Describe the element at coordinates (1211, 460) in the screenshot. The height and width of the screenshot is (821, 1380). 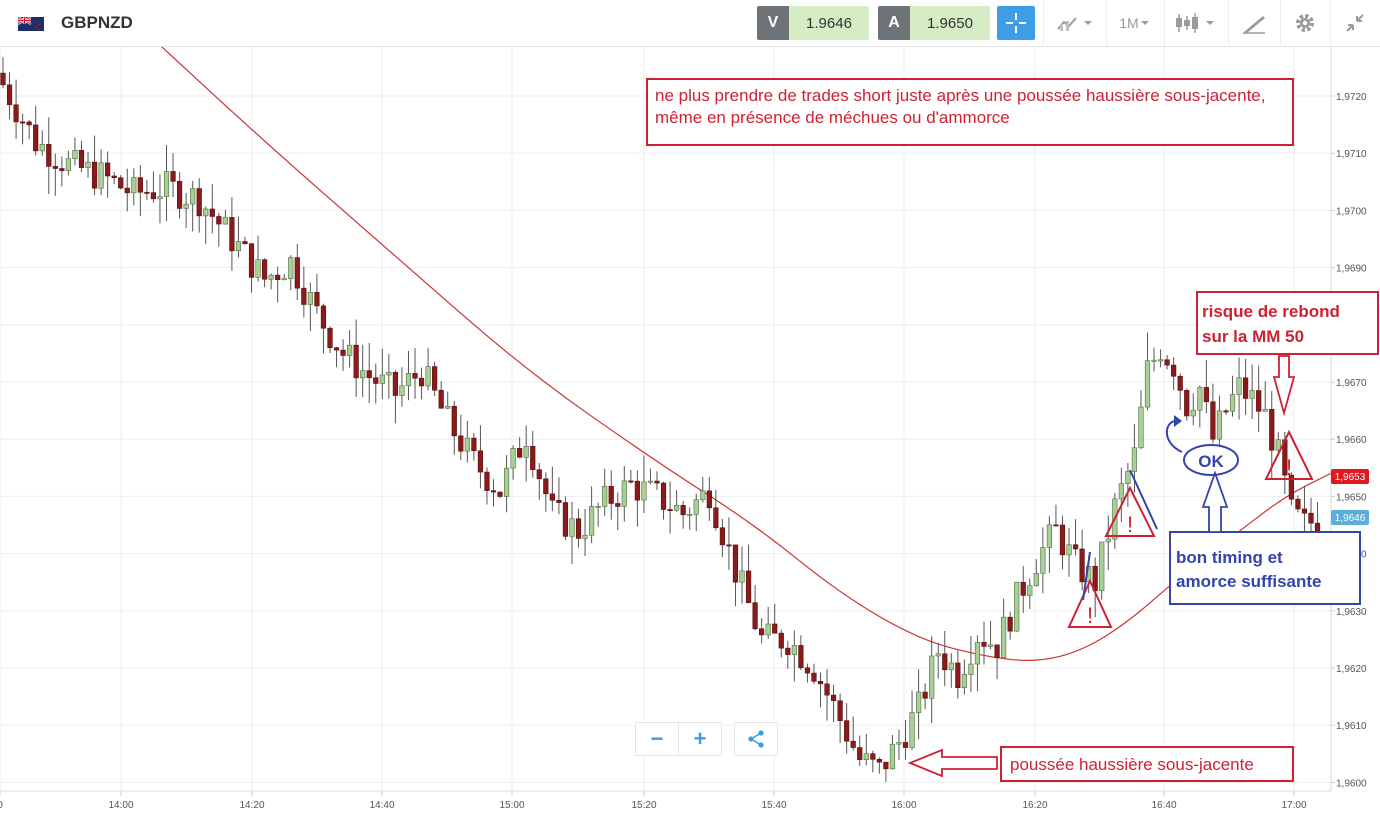
I see `ok-circle-icon` at that location.